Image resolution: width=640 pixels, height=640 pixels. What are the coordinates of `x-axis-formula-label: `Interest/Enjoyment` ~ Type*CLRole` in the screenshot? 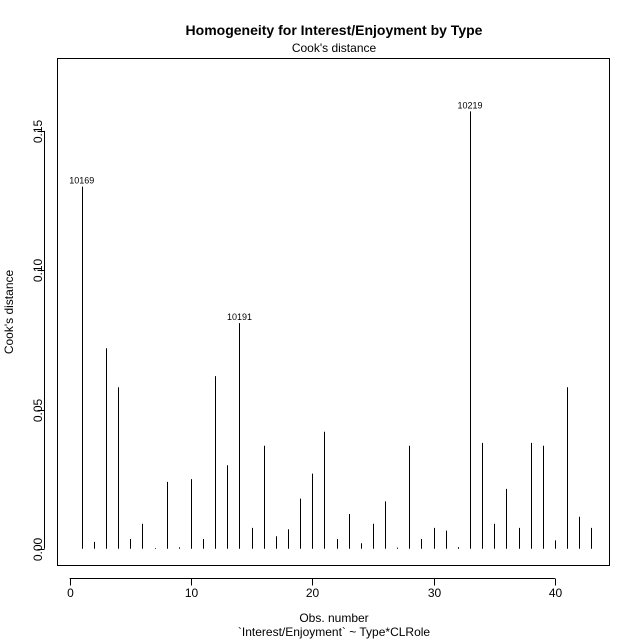 It's located at (334, 632).